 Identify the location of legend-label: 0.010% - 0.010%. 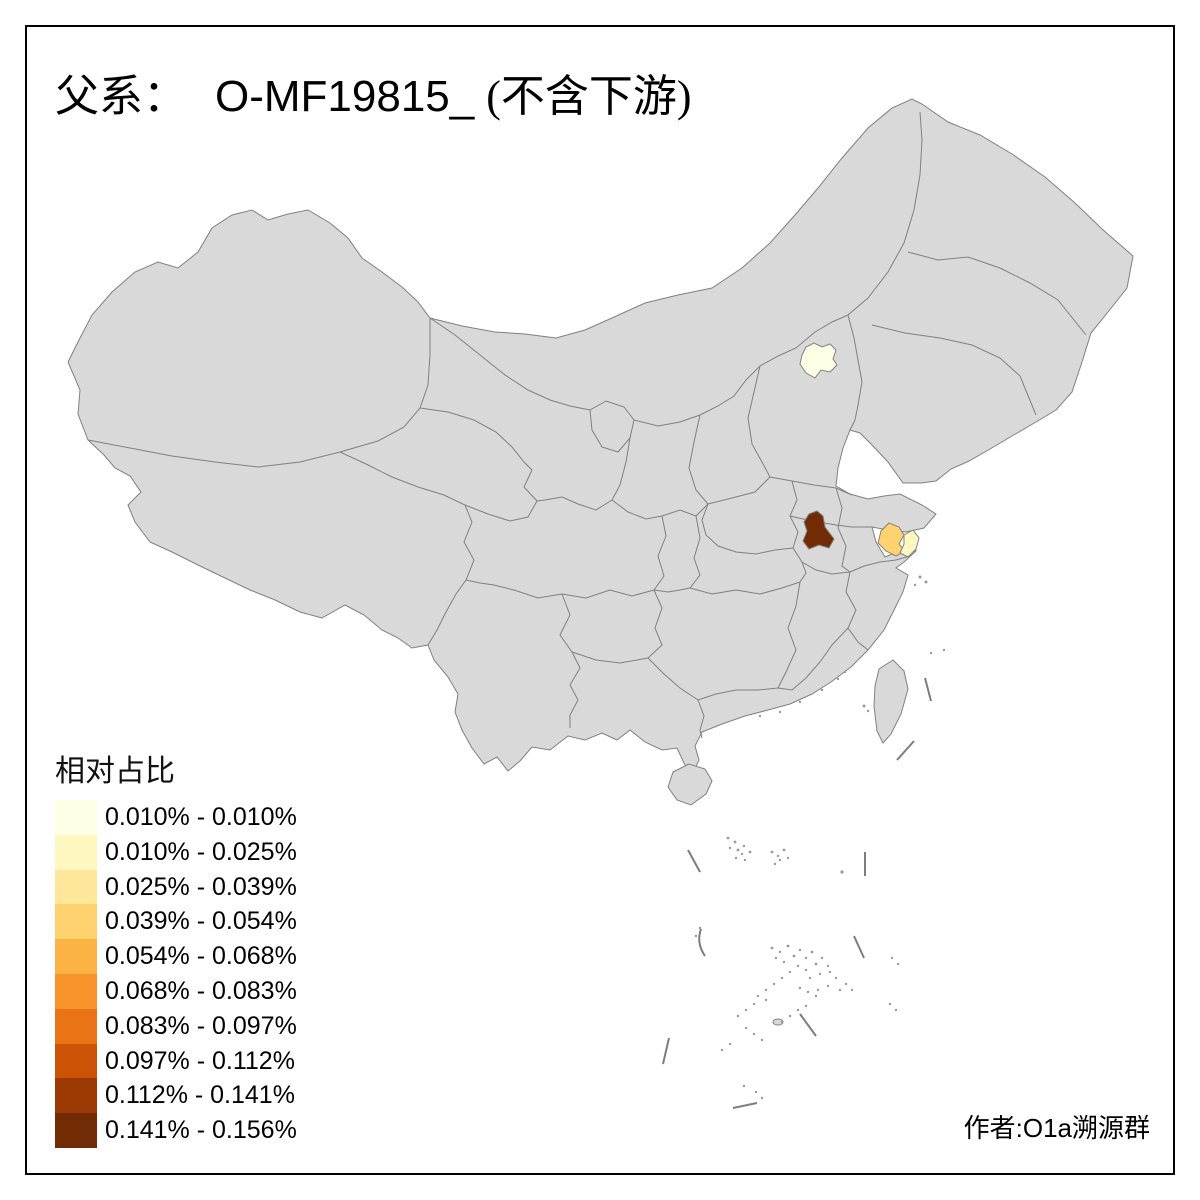
(201, 817).